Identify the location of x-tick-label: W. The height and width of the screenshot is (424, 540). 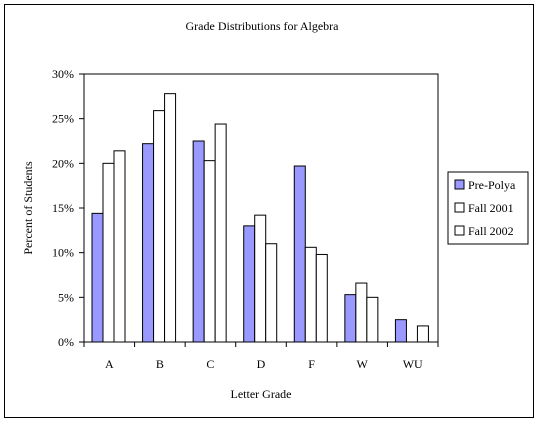
(362, 364).